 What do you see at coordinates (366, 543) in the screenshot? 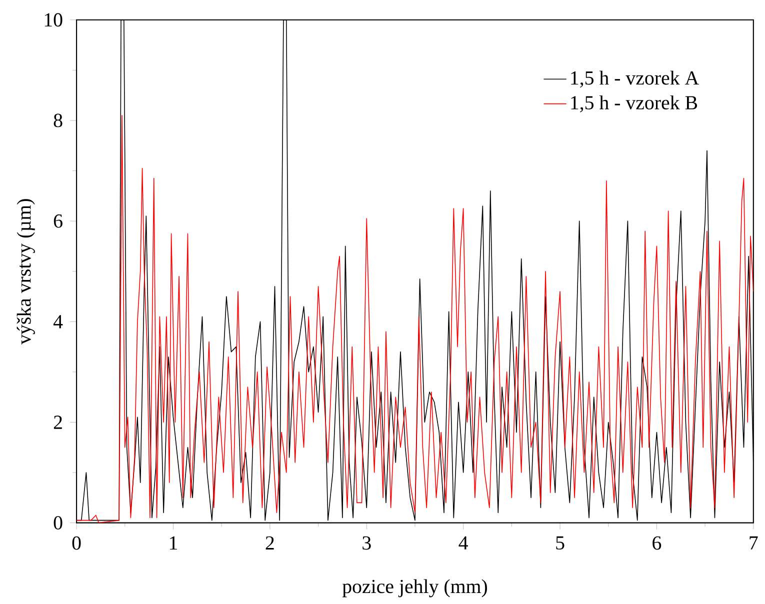
I see `x-tick-label: 3` at bounding box center [366, 543].